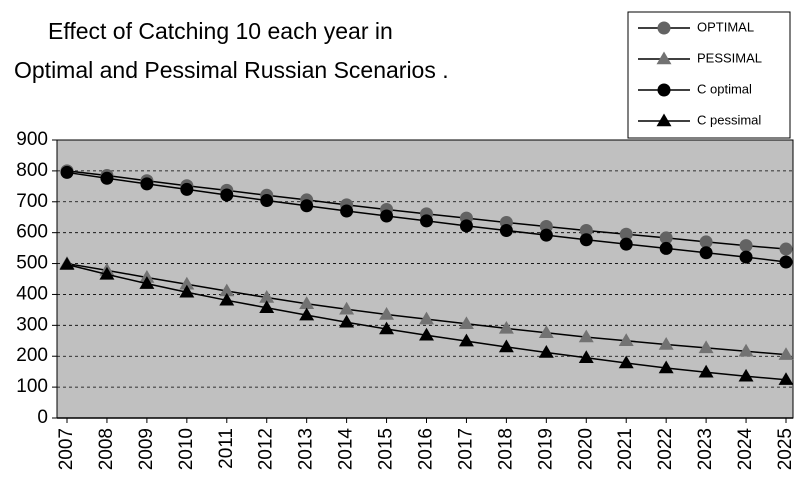 The height and width of the screenshot is (494, 803). What do you see at coordinates (725, 26) in the screenshot?
I see `legend-label: OPTIMAL` at bounding box center [725, 26].